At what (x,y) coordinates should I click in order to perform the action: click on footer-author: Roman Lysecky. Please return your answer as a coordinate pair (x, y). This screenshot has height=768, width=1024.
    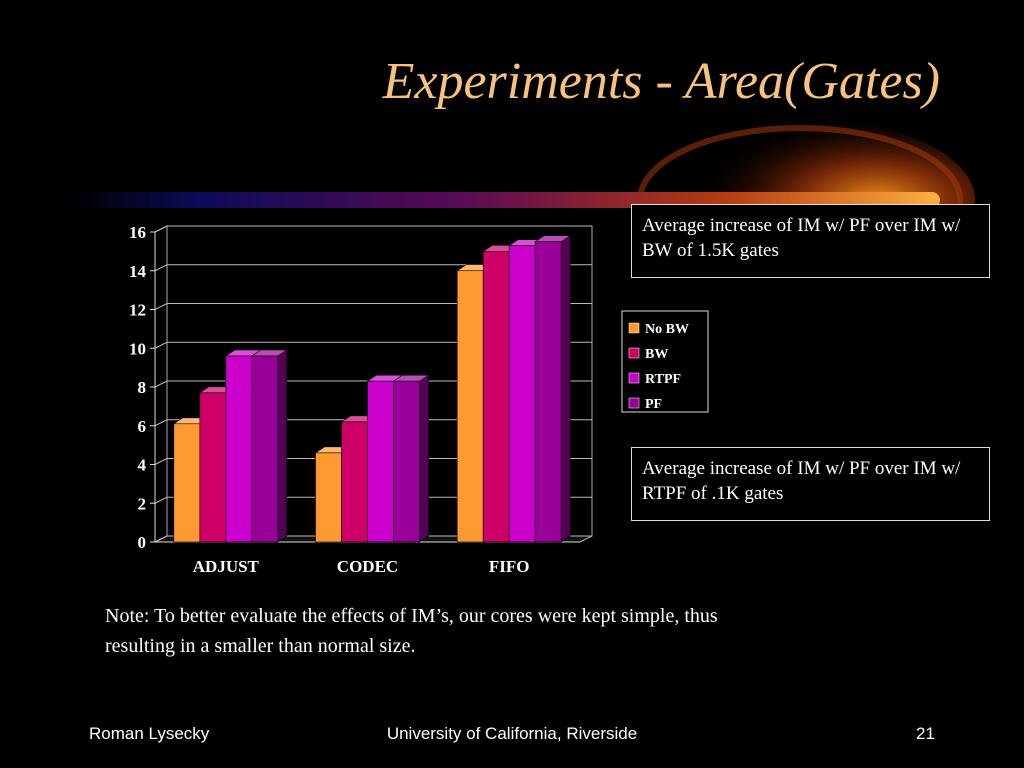
    Looking at the image, I should click on (149, 733).